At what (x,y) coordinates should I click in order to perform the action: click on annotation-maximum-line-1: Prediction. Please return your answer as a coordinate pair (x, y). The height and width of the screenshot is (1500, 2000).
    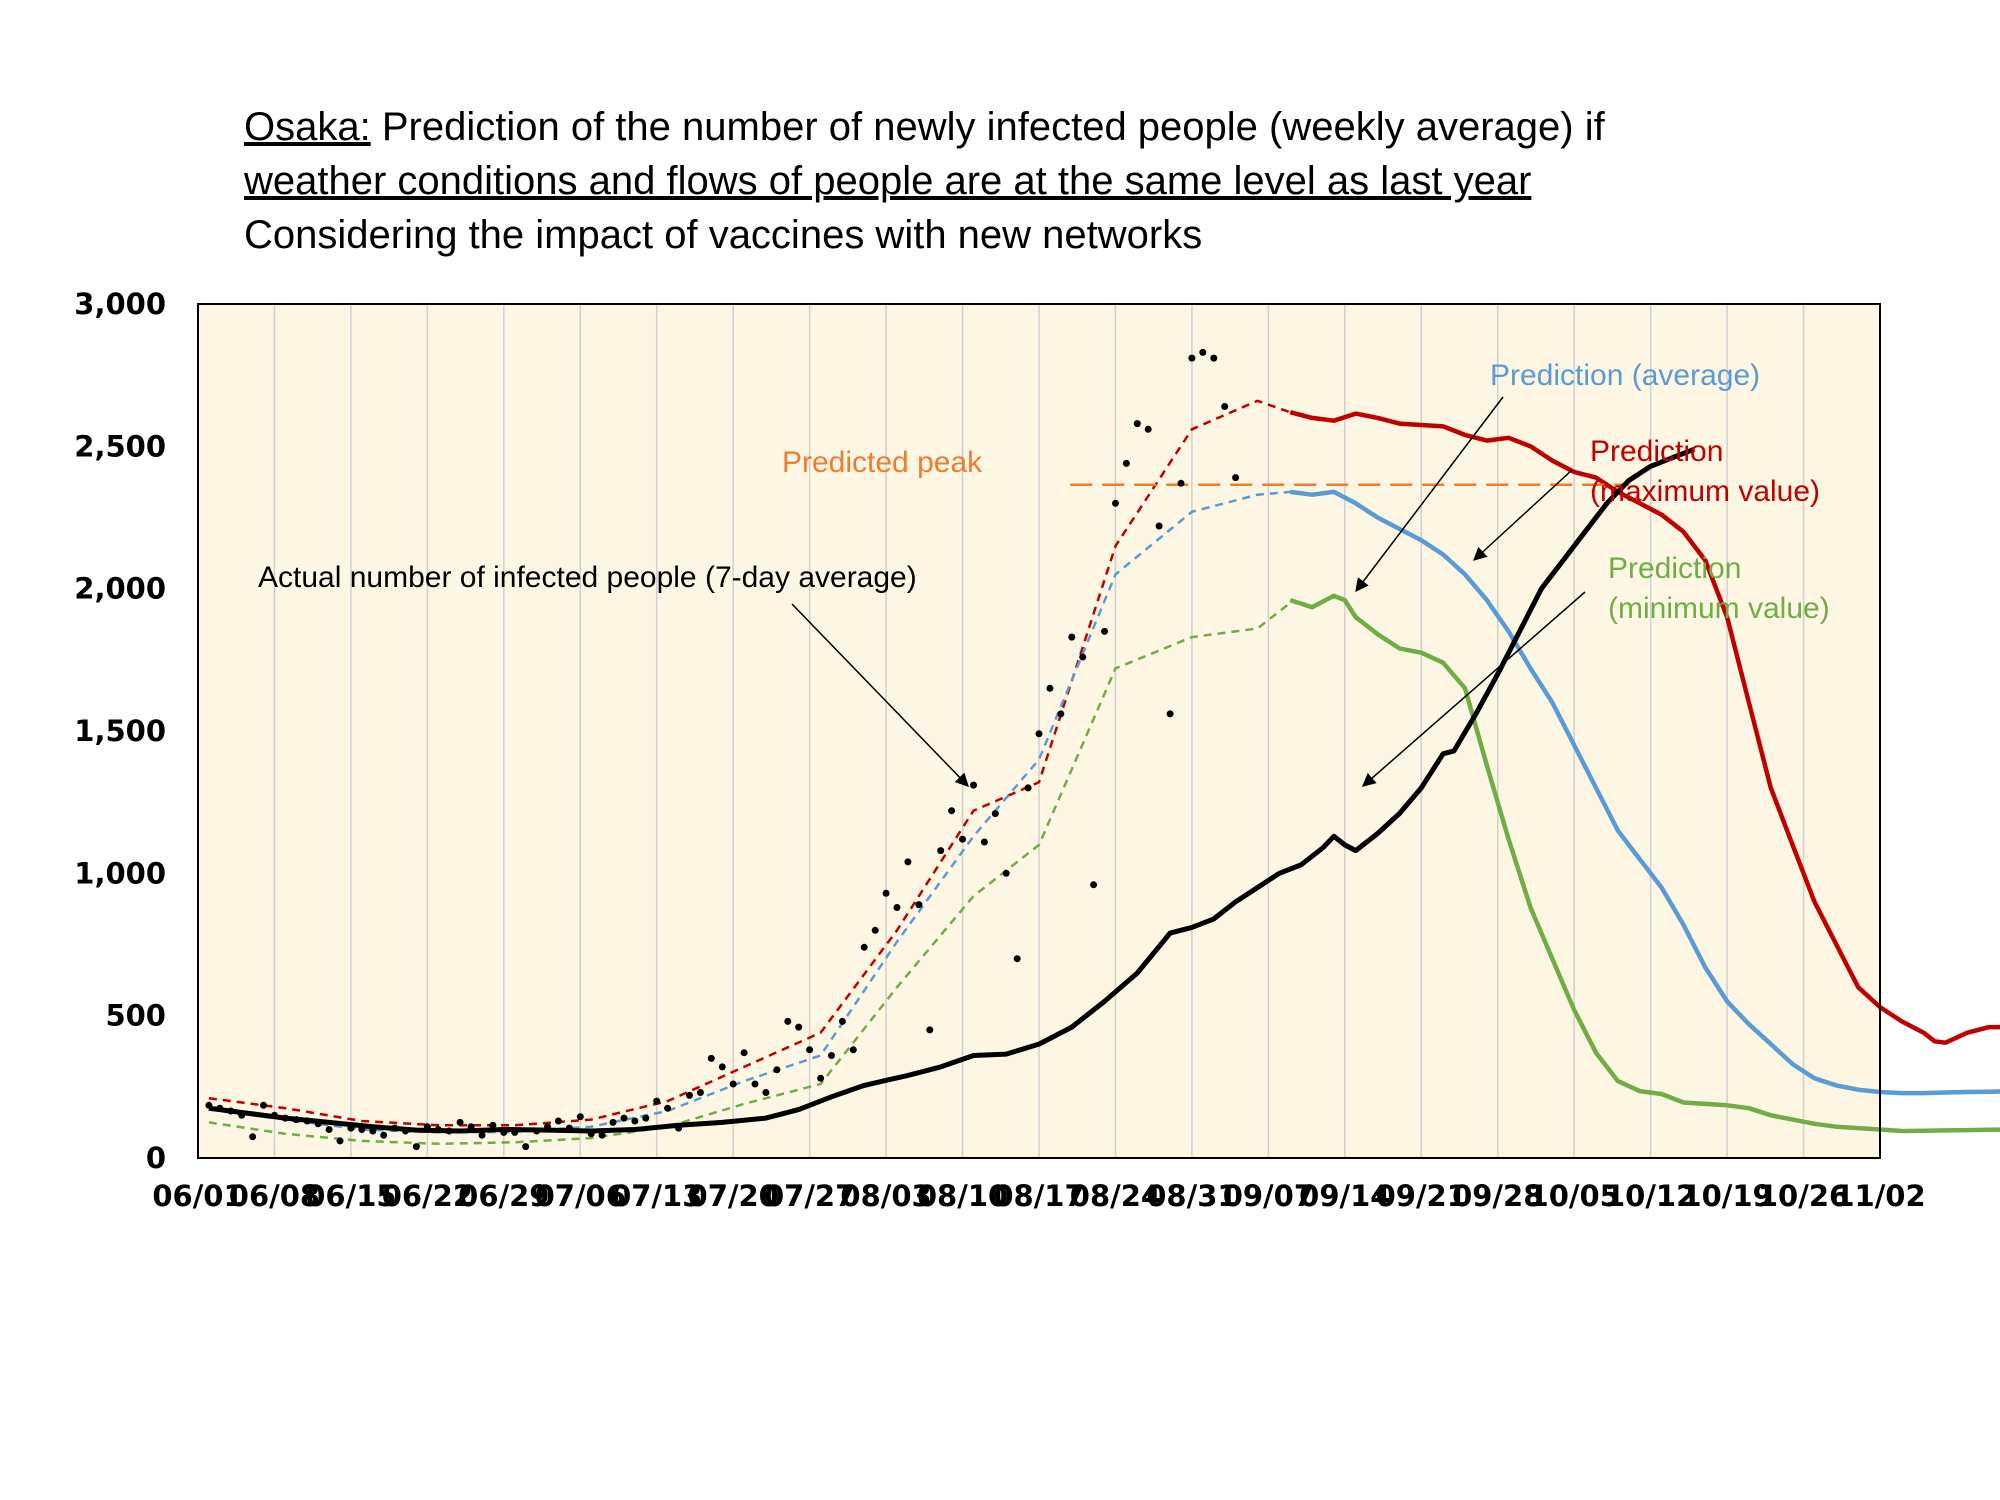
    Looking at the image, I should click on (1656, 451).